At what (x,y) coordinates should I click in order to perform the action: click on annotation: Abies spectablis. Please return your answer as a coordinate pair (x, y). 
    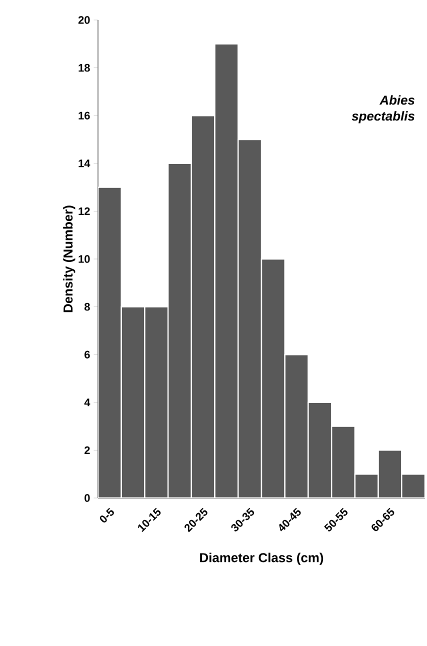
    Looking at the image, I should click on (383, 109).